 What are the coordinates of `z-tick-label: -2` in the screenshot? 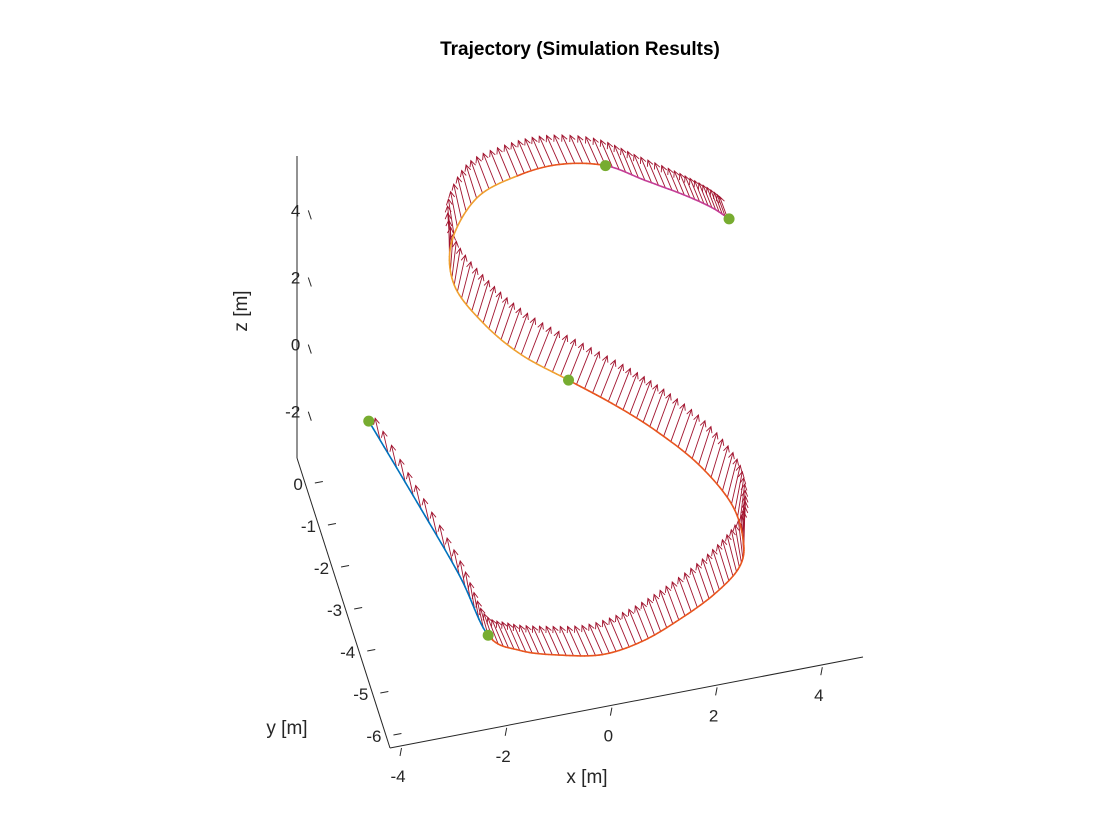 It's located at (292, 412).